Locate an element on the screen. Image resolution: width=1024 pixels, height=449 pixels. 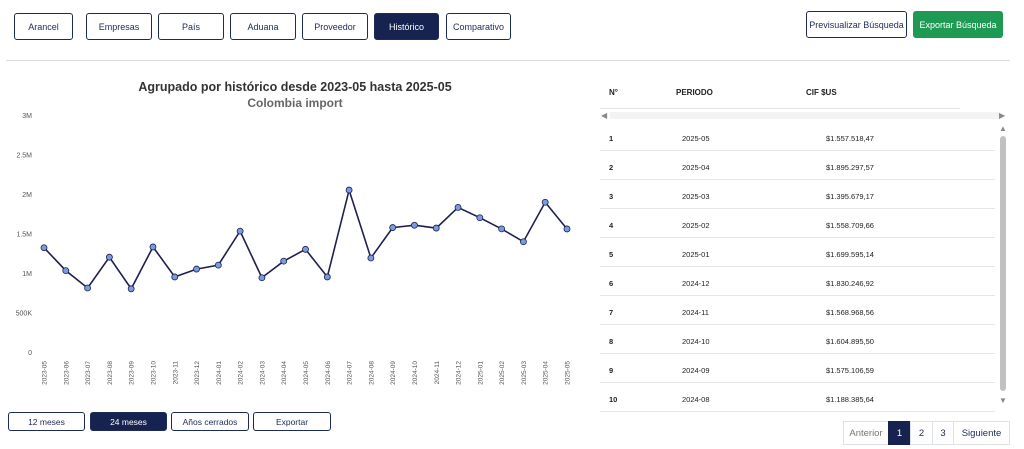
tab-arancel: Arancel is located at coordinates (43, 26).